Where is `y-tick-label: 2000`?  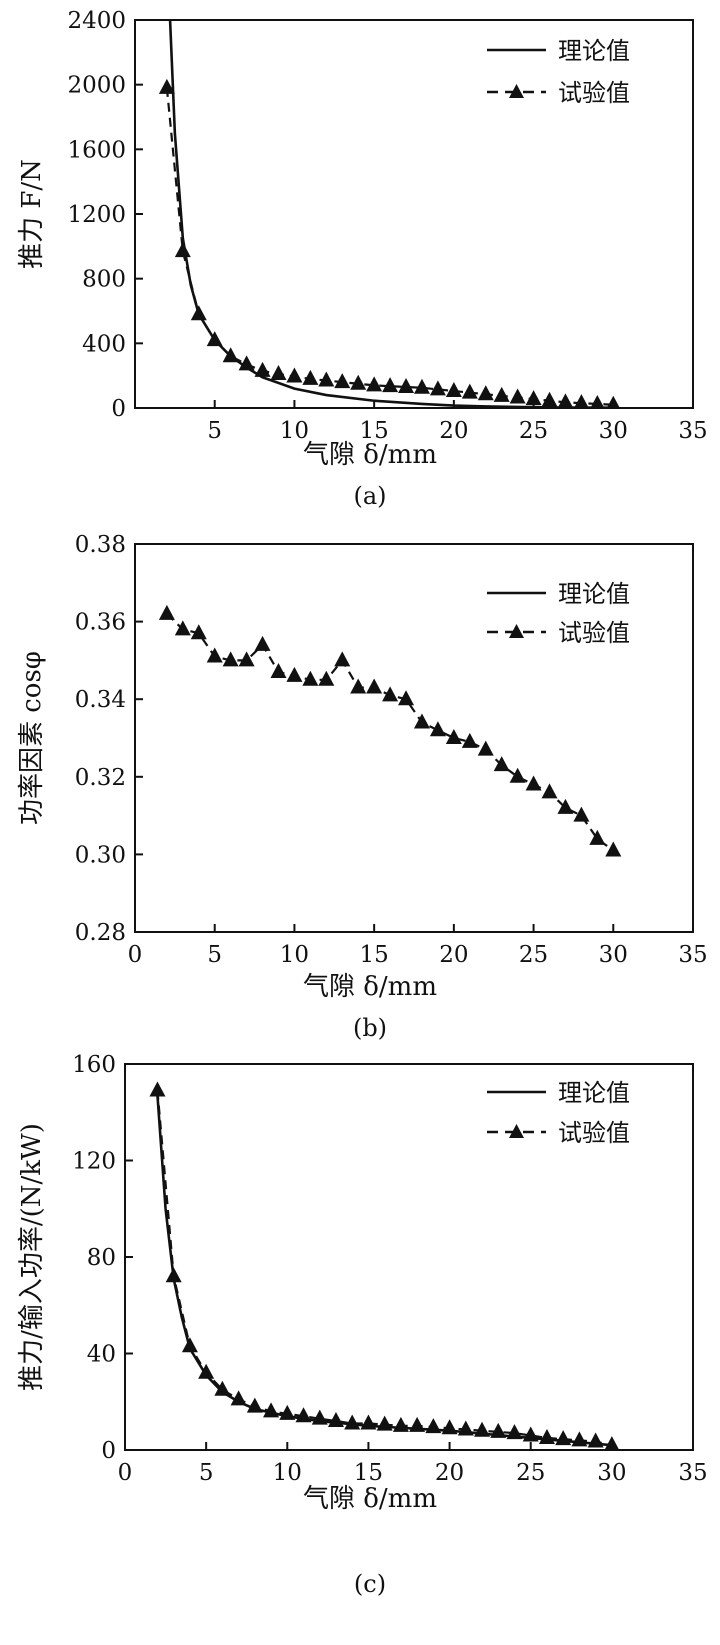
y-tick-label: 2000 is located at coordinates (96, 86).